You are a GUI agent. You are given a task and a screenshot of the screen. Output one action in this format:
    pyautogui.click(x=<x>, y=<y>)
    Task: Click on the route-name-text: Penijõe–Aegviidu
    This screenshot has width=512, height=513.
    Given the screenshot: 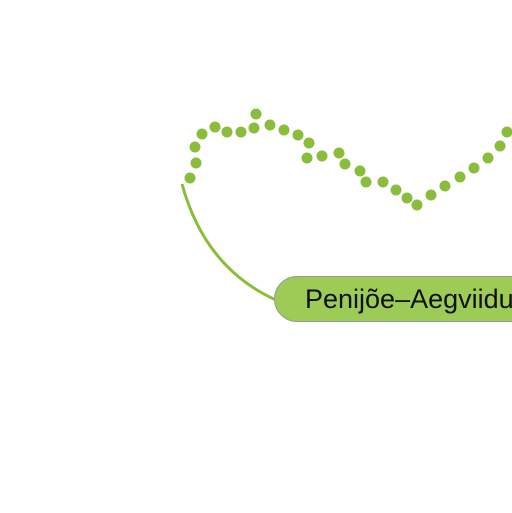 What is the action you would take?
    pyautogui.click(x=408, y=298)
    